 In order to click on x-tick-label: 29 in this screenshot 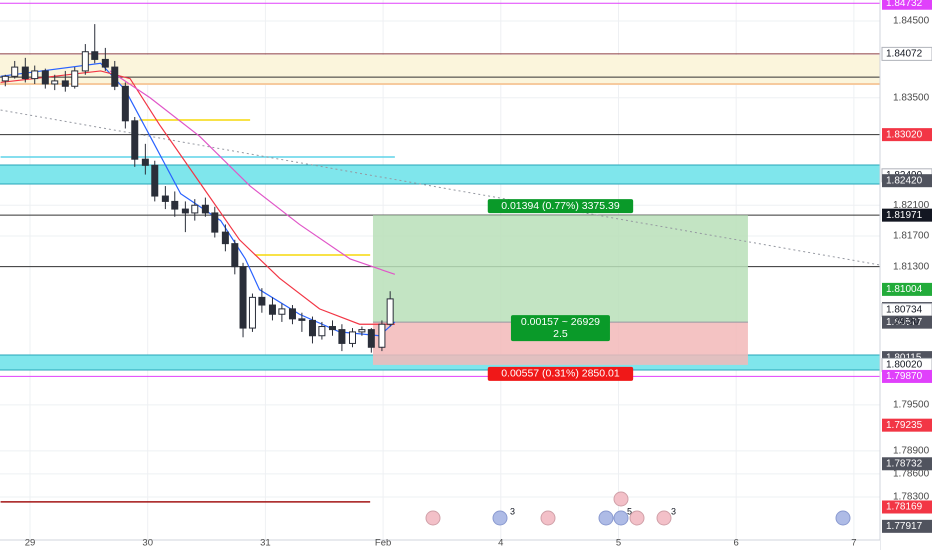, I will do `click(30, 543)`.